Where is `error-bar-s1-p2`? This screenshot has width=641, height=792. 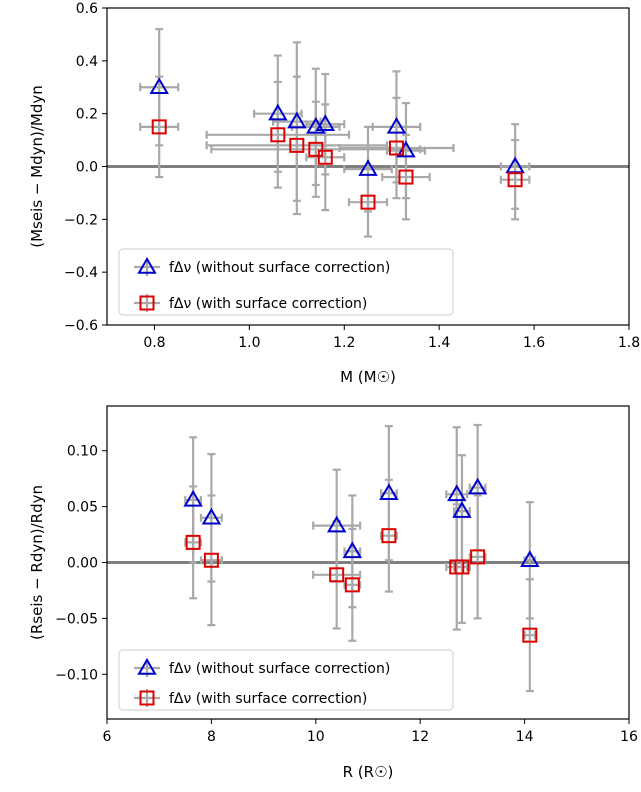 error-bar-s1-p2 is located at coordinates (297, 145).